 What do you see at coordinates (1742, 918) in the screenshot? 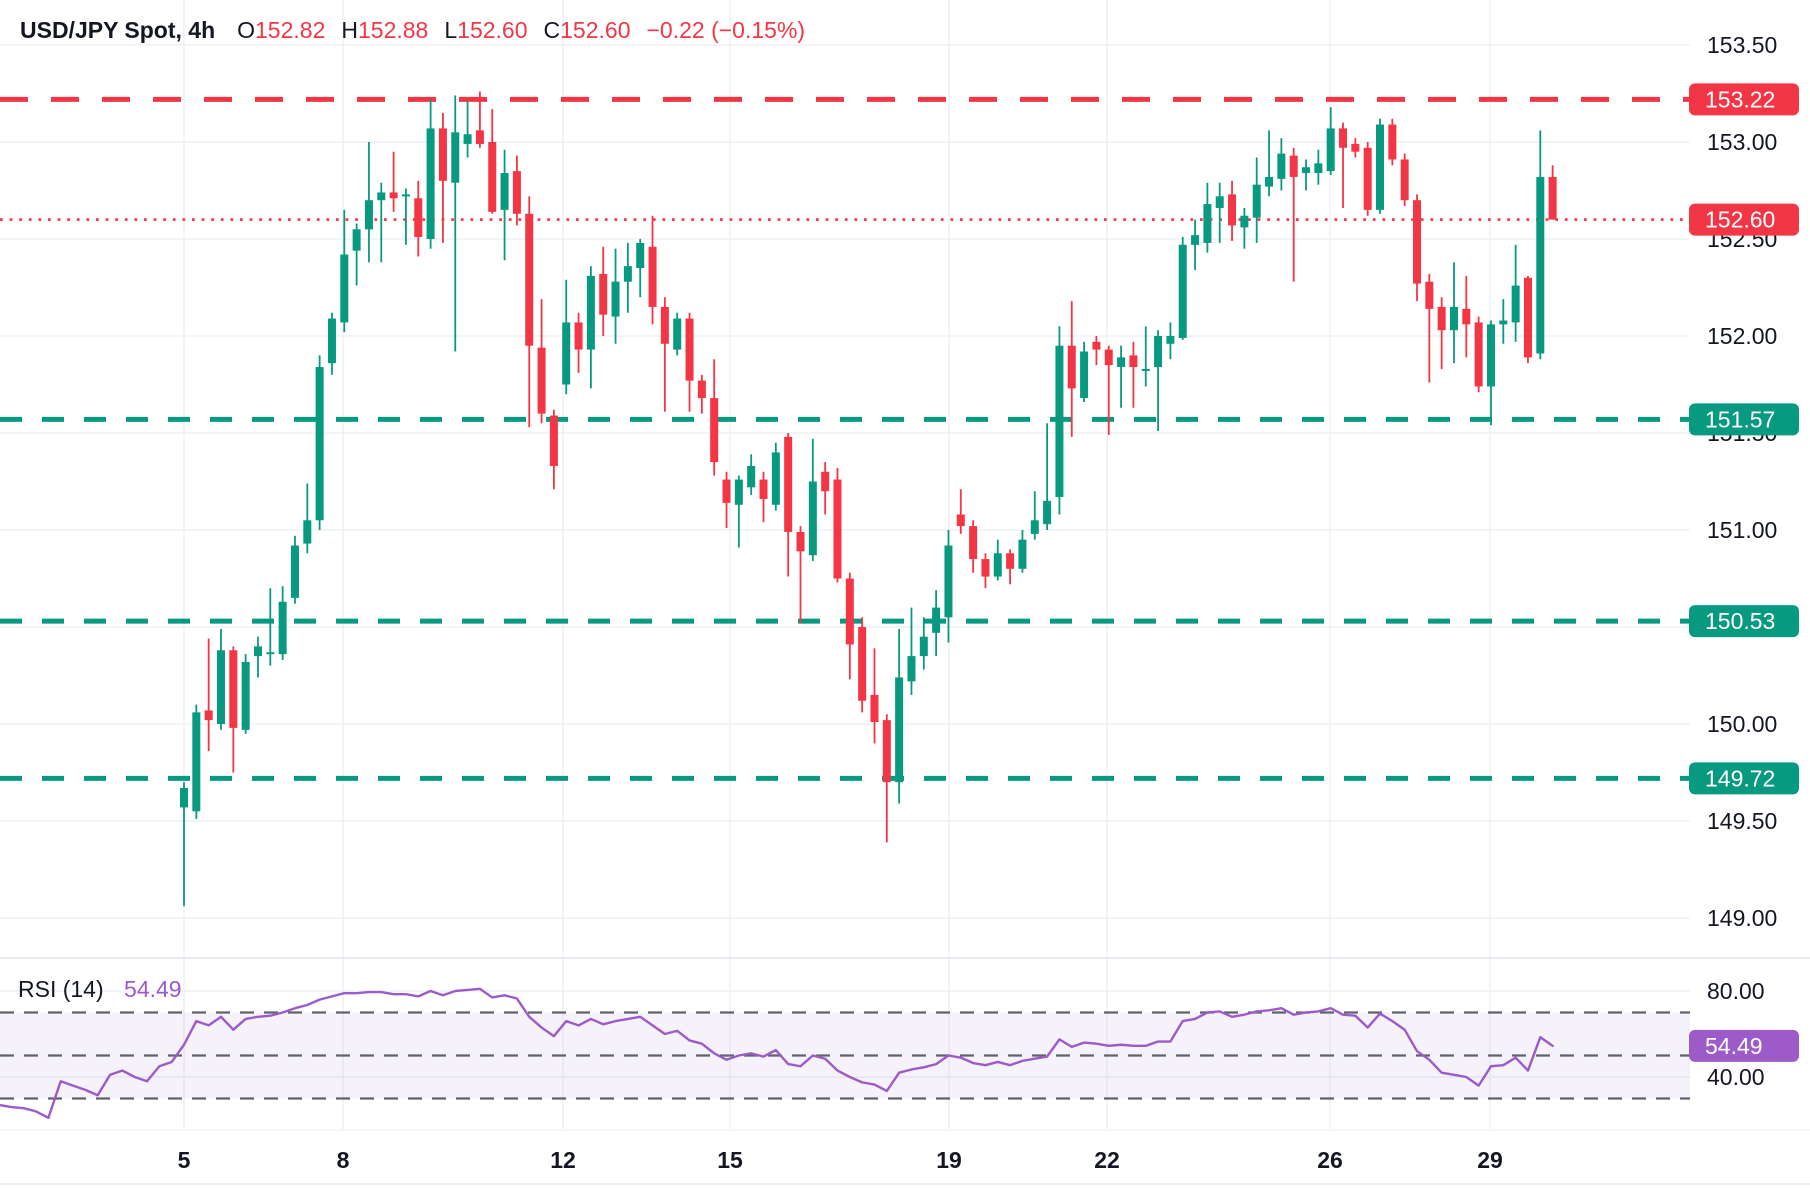
I see `price-axis-label: 149.00` at bounding box center [1742, 918].